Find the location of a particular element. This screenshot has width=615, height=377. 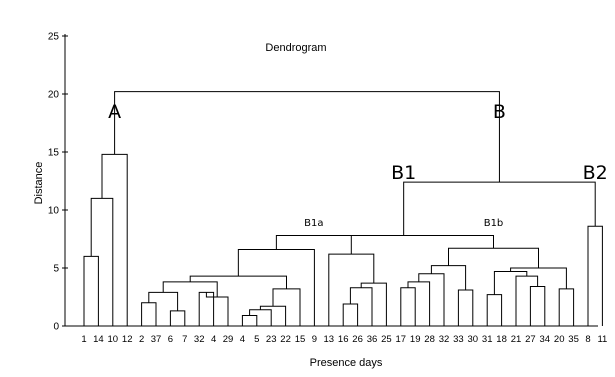

y-tick-label: 0 is located at coordinates (56, 327).